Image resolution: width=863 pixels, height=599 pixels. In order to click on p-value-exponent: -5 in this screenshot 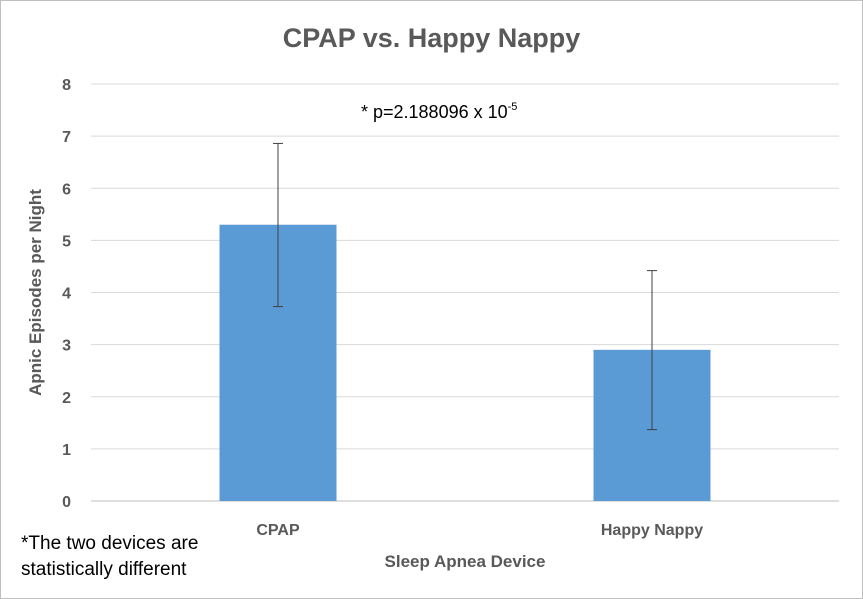, I will do `click(512, 107)`.